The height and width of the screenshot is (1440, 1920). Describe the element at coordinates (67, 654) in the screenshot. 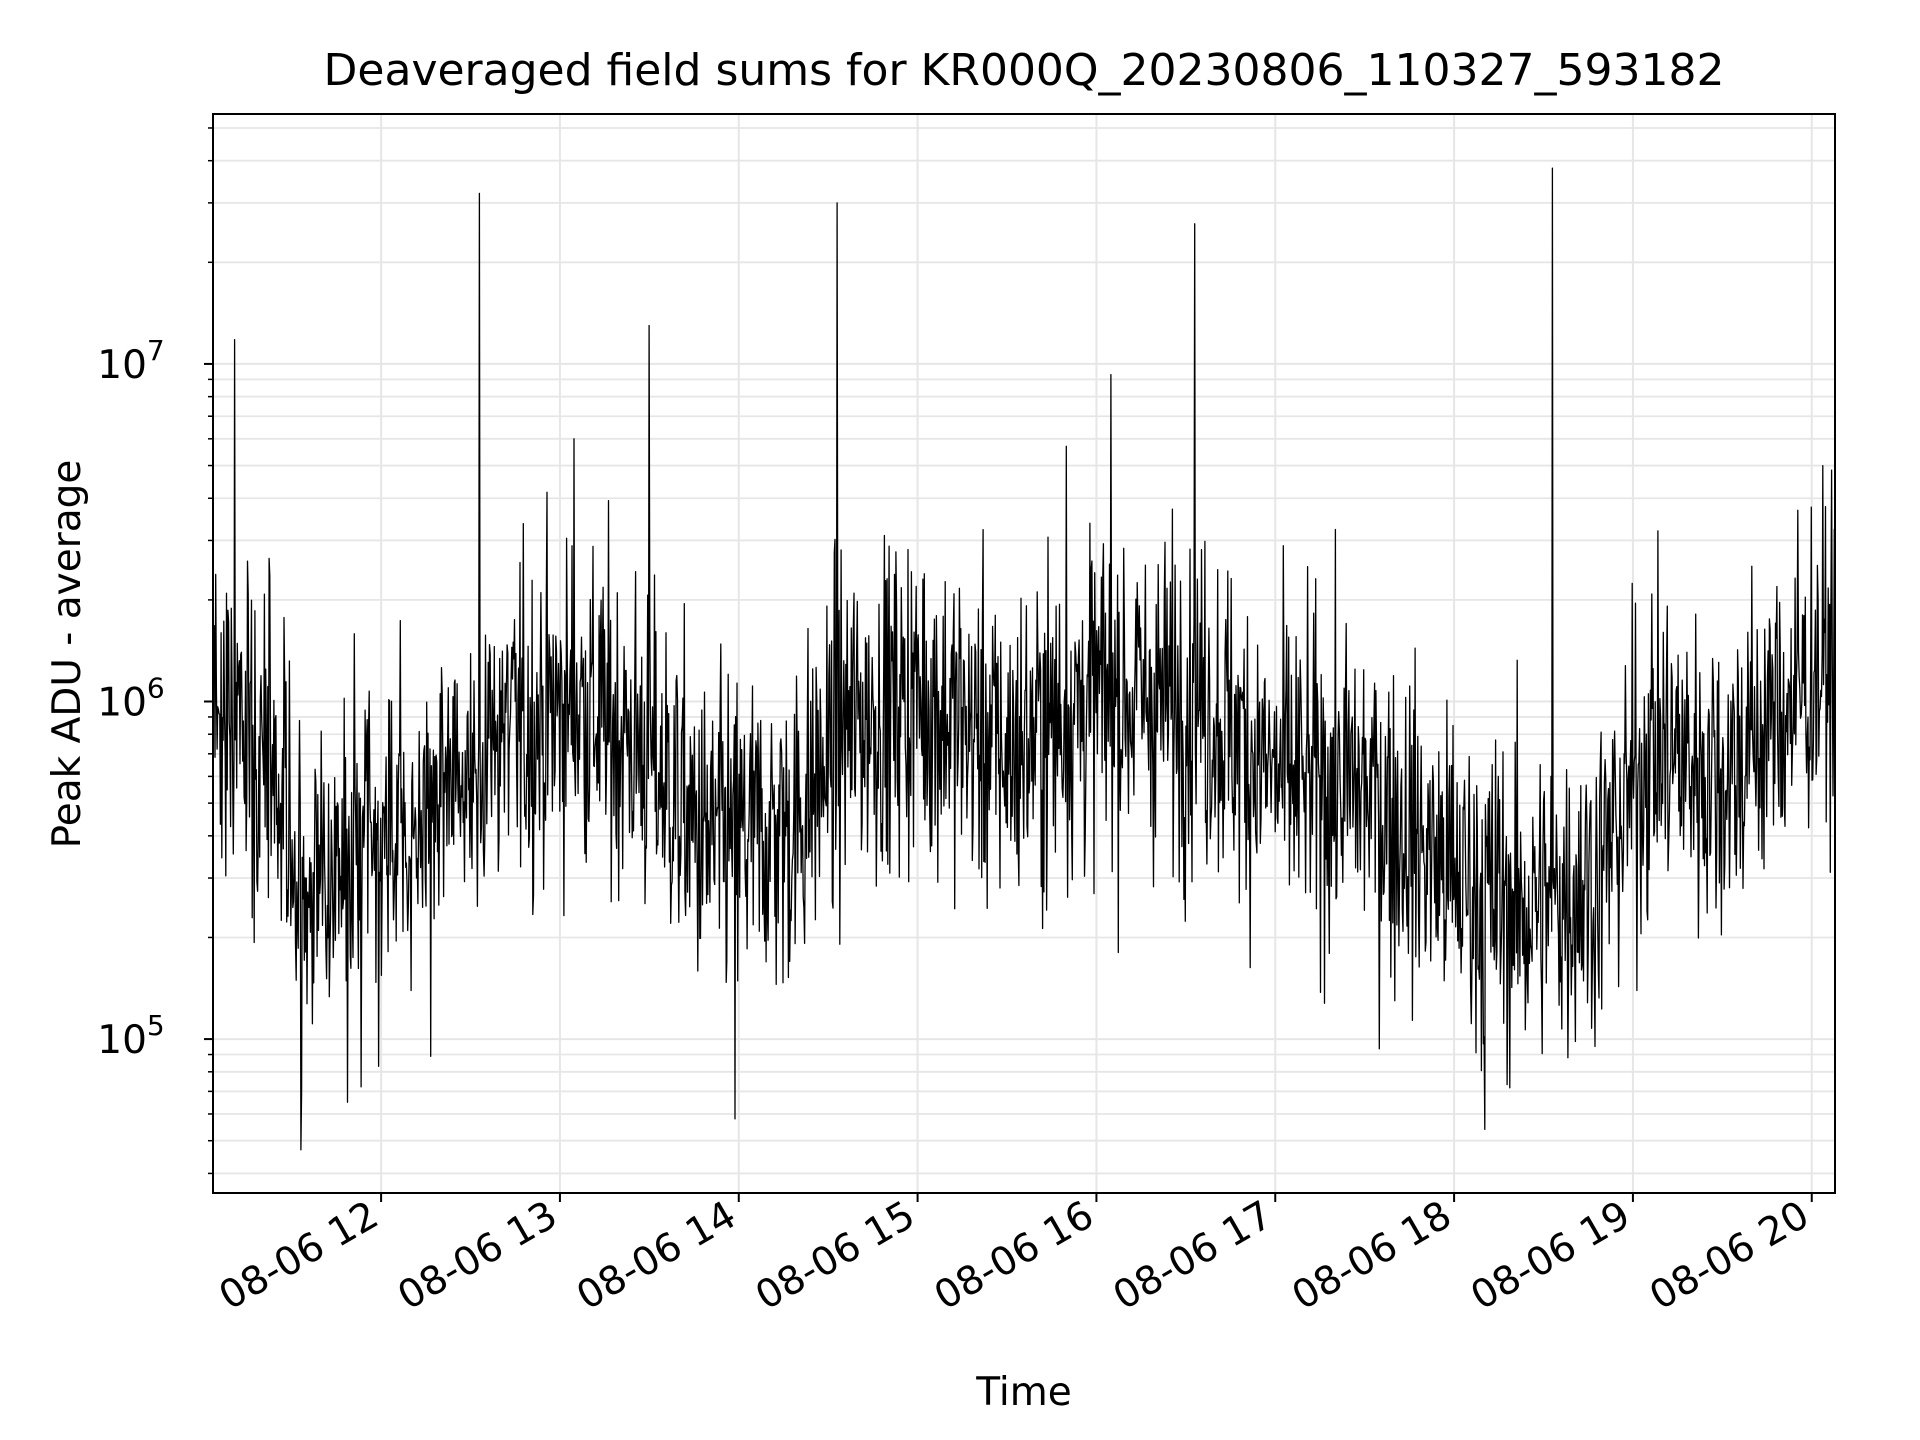

I see `y-axis-label: Peak ADU - average` at that location.